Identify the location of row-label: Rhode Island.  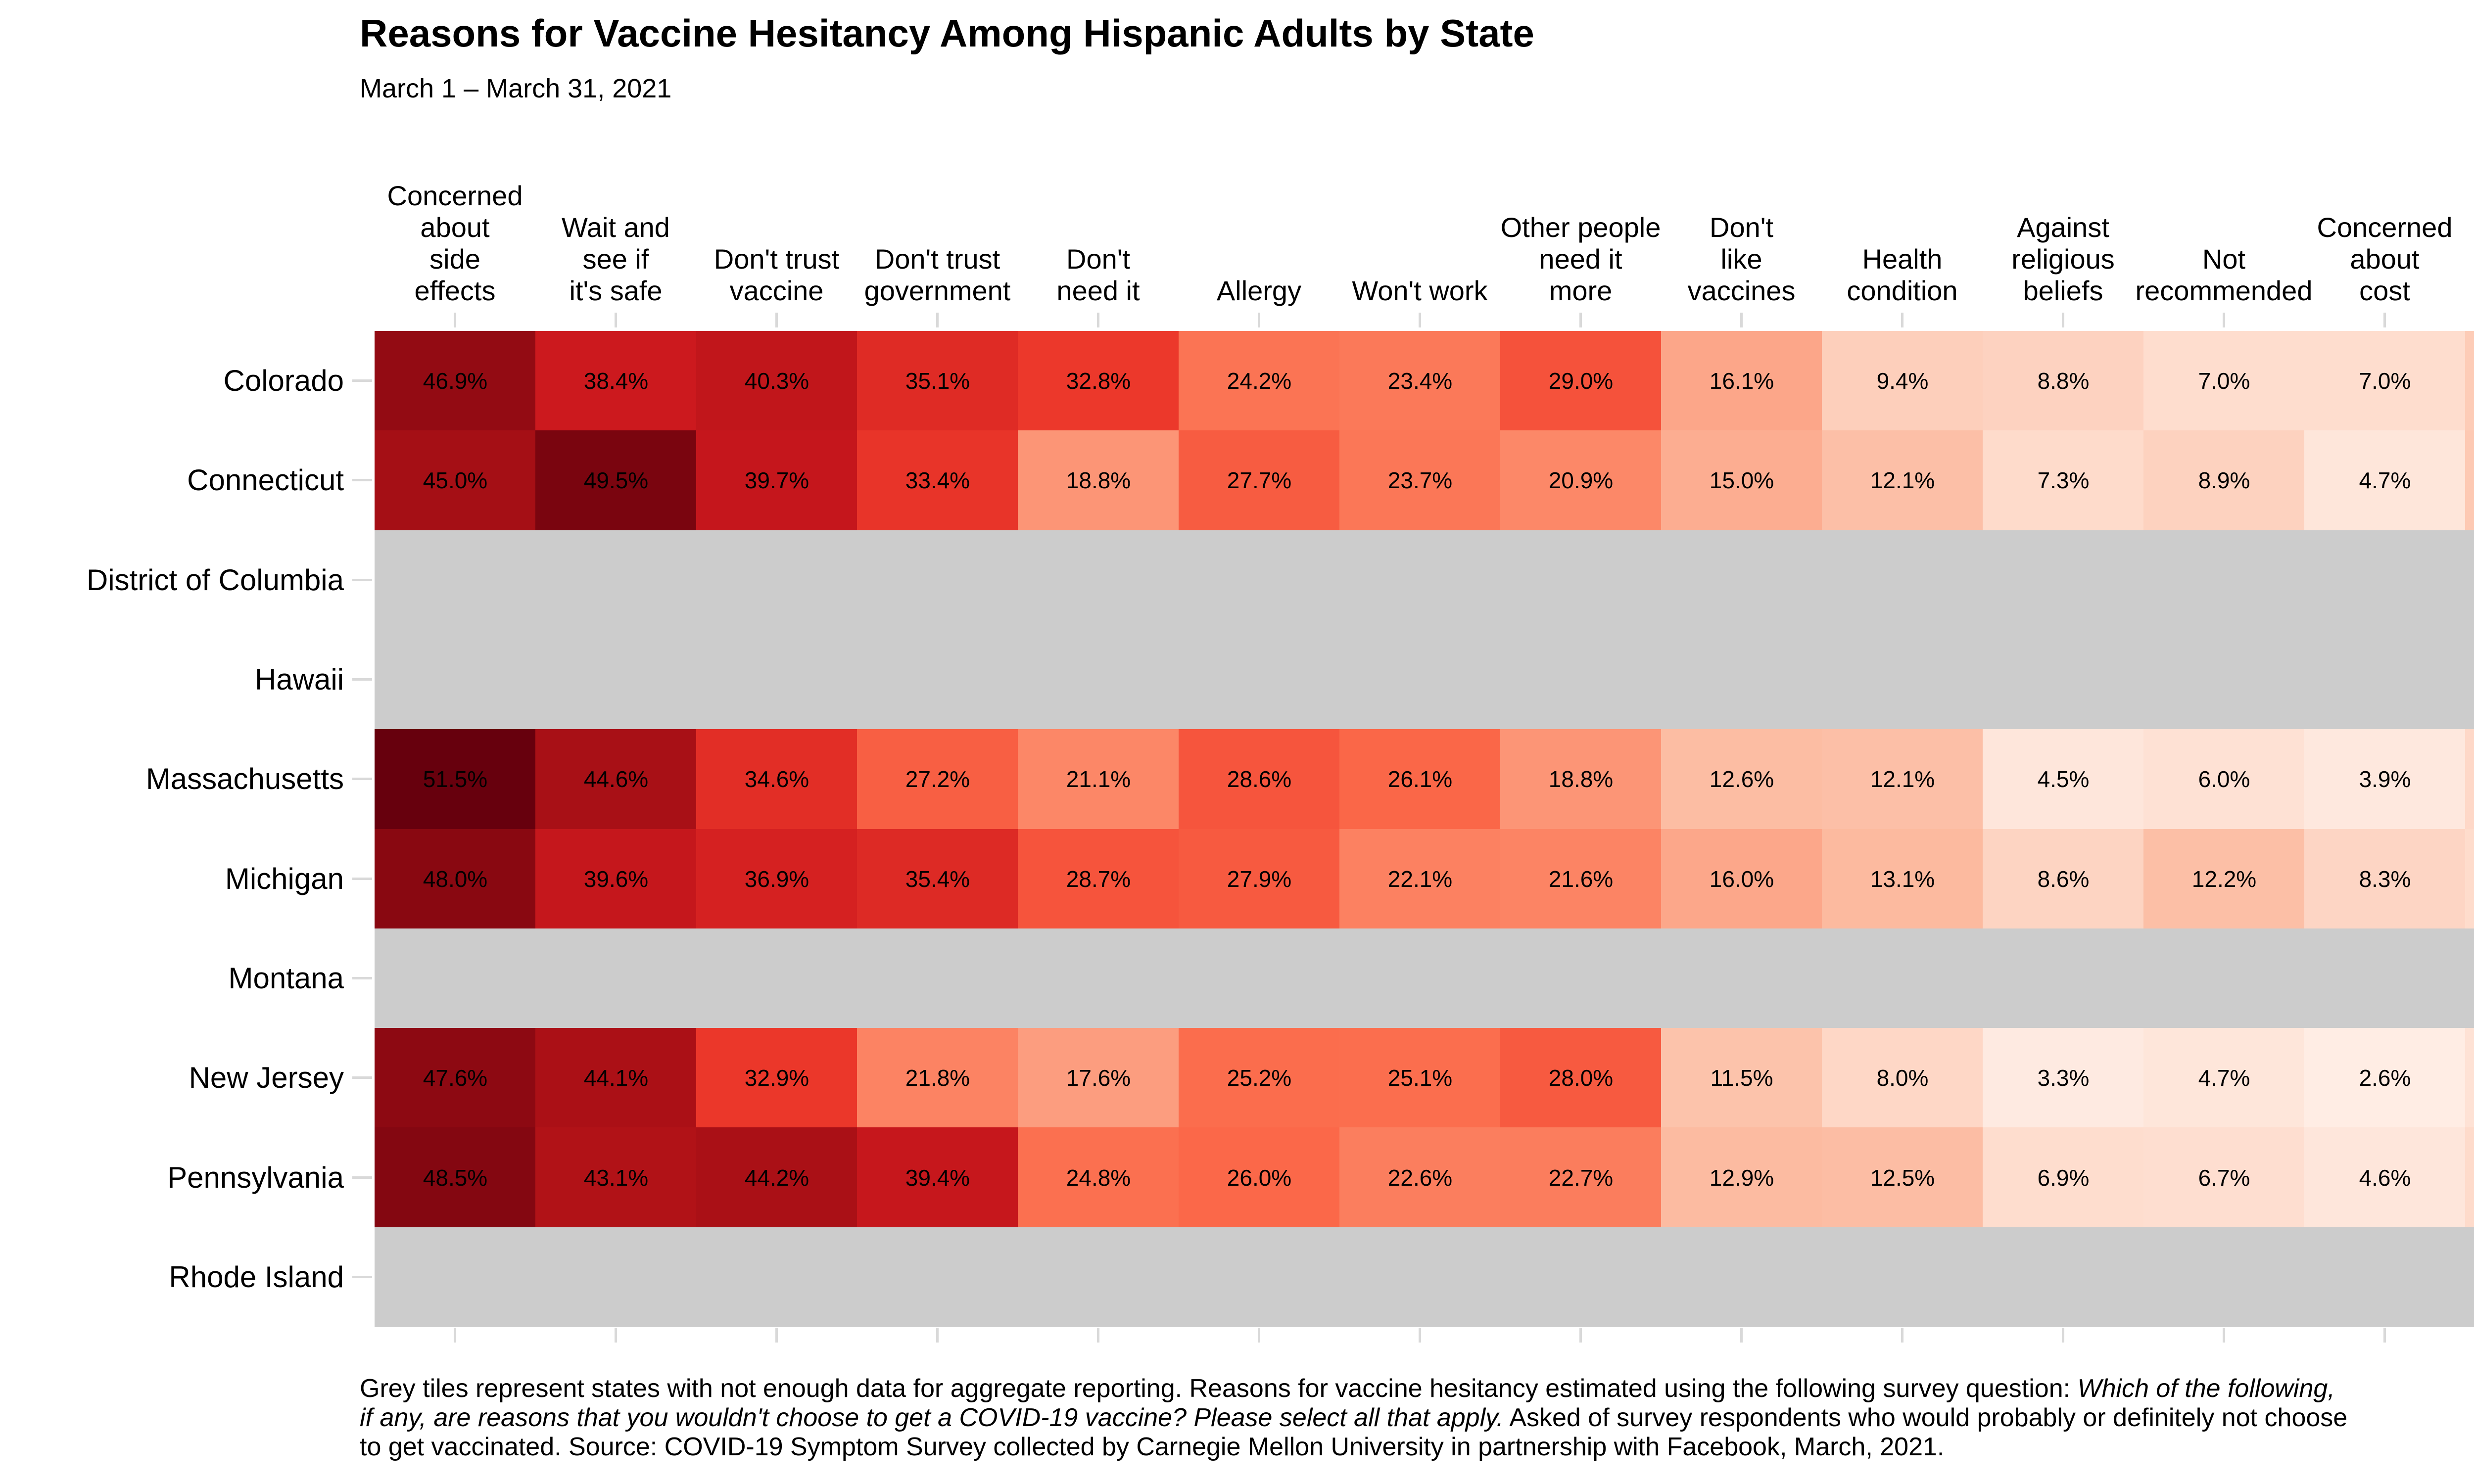
(257, 1277).